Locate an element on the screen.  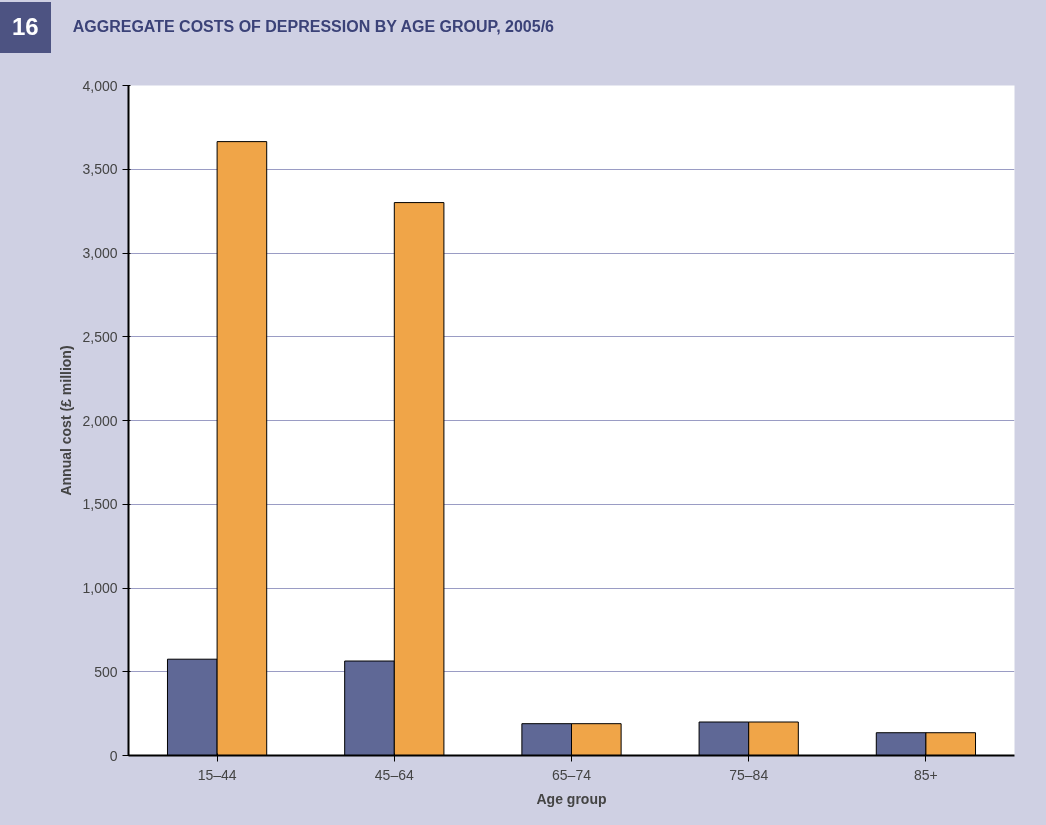
x-tick-label: 45–64 is located at coordinates (394, 774).